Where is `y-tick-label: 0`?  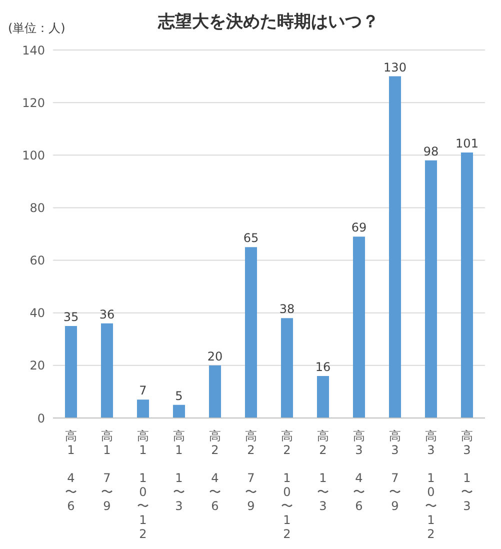
y-tick-label: 0 is located at coordinates (41, 418).